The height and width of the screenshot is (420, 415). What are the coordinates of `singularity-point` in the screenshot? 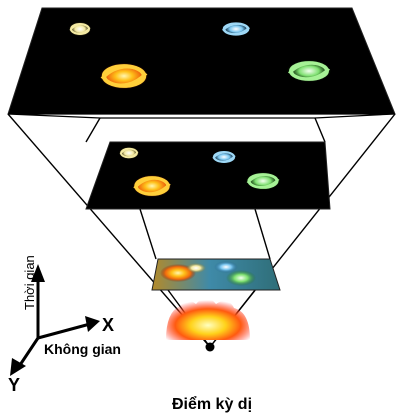 It's located at (210, 347).